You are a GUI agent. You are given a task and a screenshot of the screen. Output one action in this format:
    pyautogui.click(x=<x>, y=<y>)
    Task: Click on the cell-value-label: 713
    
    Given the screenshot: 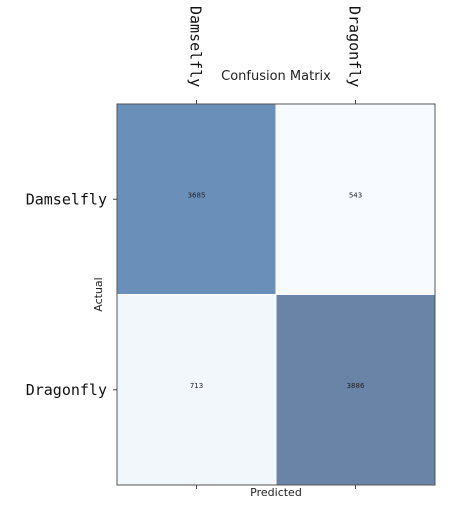 What is the action you would take?
    pyautogui.click(x=196, y=386)
    